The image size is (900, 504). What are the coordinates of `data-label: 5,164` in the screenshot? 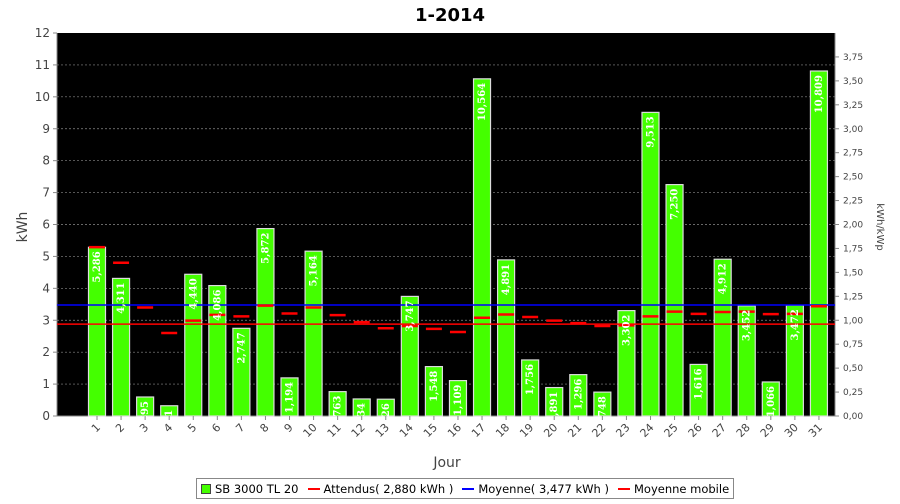 It's located at (314, 270).